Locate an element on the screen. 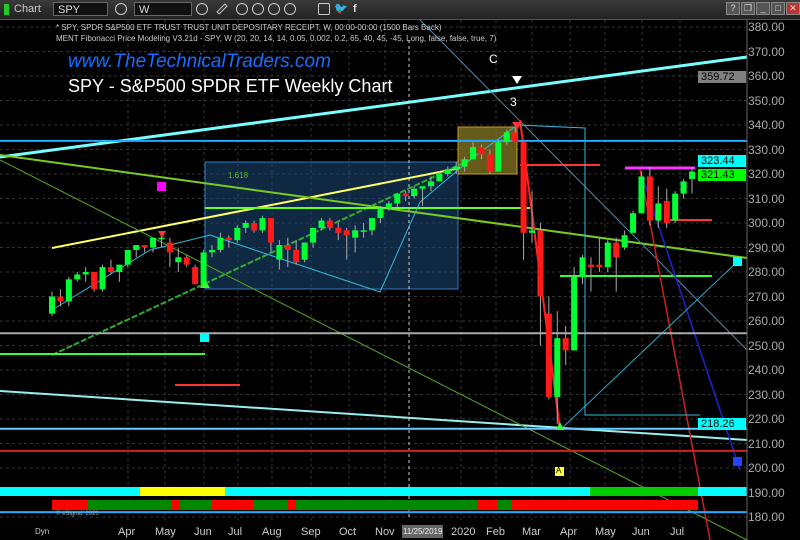 Image resolution: width=800 pixels, height=540 pixels. level-price-tag: 323.44 is located at coordinates (722, 161).